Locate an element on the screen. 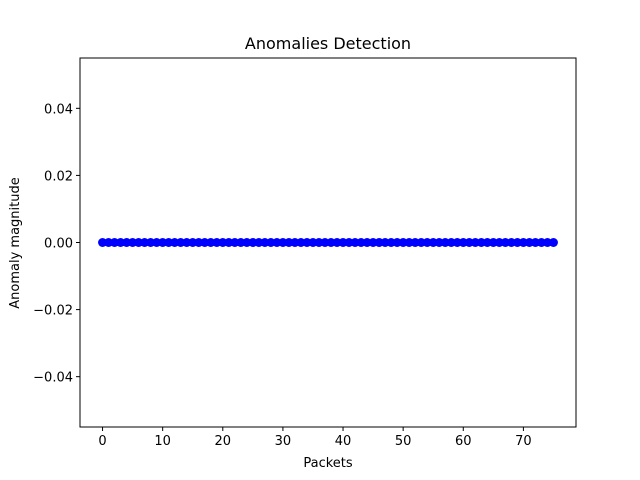  y-tick-label: −0.02 is located at coordinates (53, 311).